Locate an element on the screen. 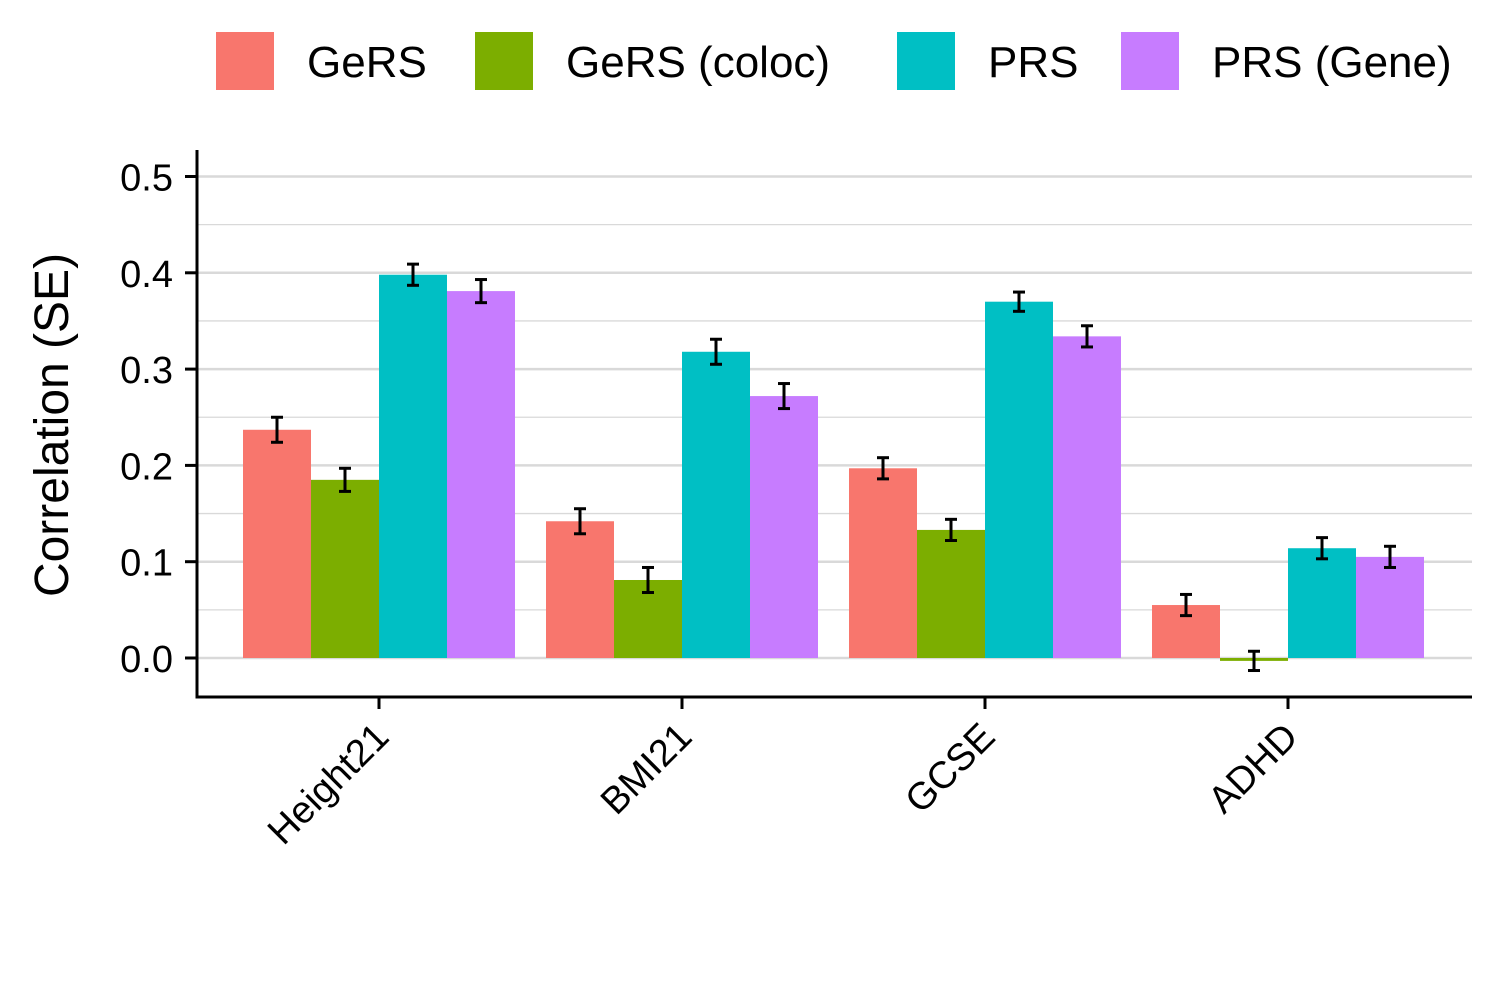 The height and width of the screenshot is (1000, 1500). y-axis-ticks: 0.0 0.1 0.2 0.3 0.4 0.5 is located at coordinates (158, 419).